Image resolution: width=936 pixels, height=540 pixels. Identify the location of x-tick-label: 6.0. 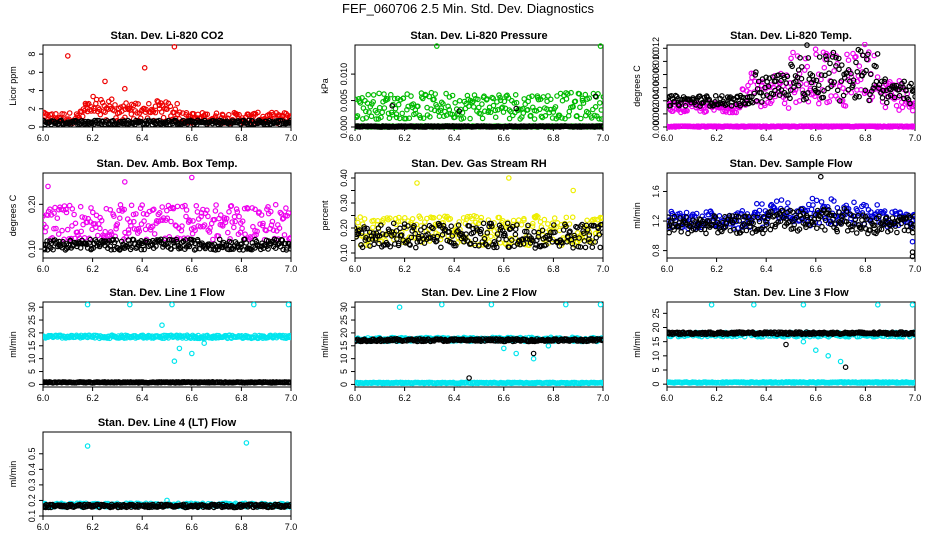
(43, 269).